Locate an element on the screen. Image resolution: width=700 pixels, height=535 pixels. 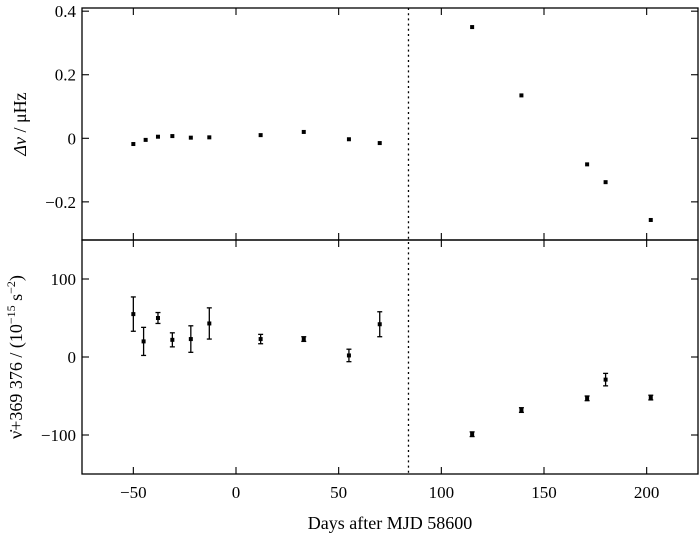
top-y-axis-label: Δν / μHz is located at coordinates (20, 124).